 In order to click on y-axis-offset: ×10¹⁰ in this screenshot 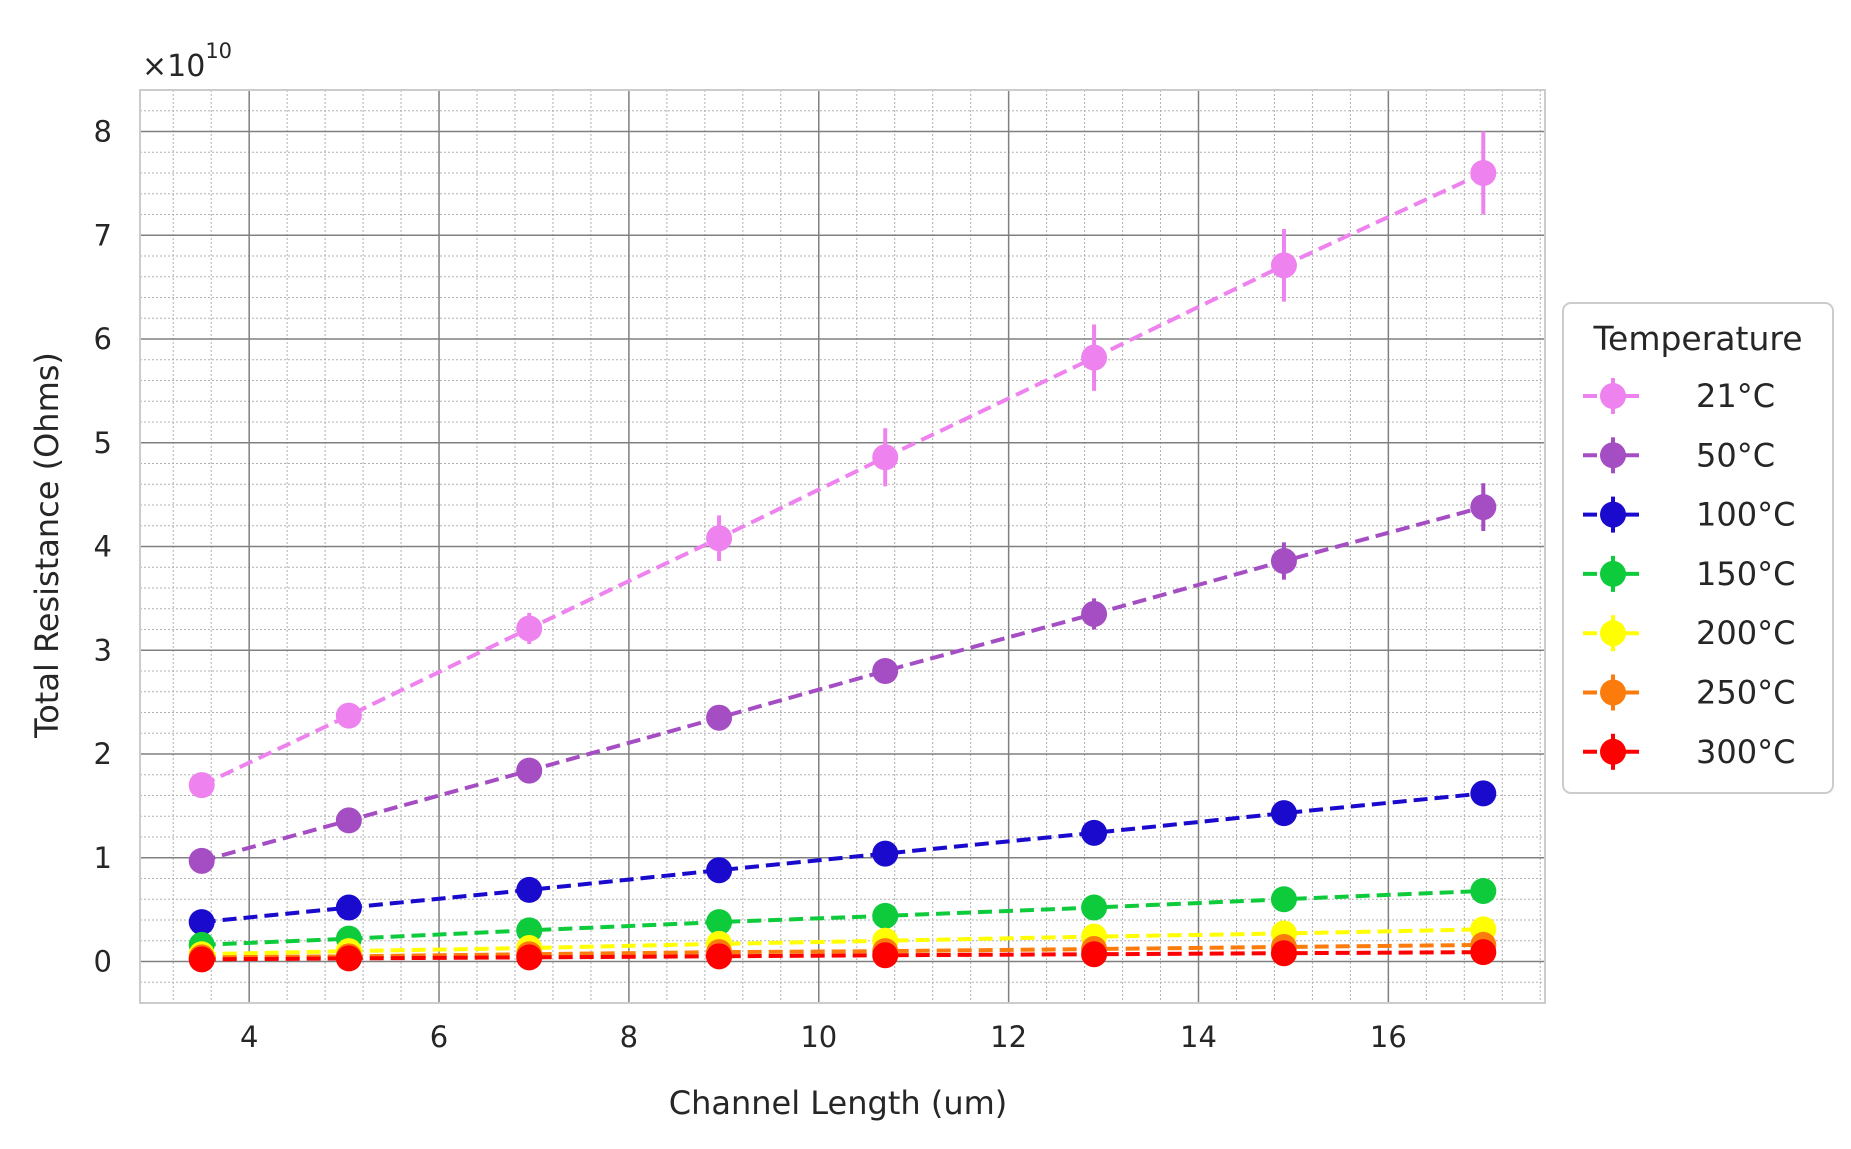, I will do `click(187, 61)`.